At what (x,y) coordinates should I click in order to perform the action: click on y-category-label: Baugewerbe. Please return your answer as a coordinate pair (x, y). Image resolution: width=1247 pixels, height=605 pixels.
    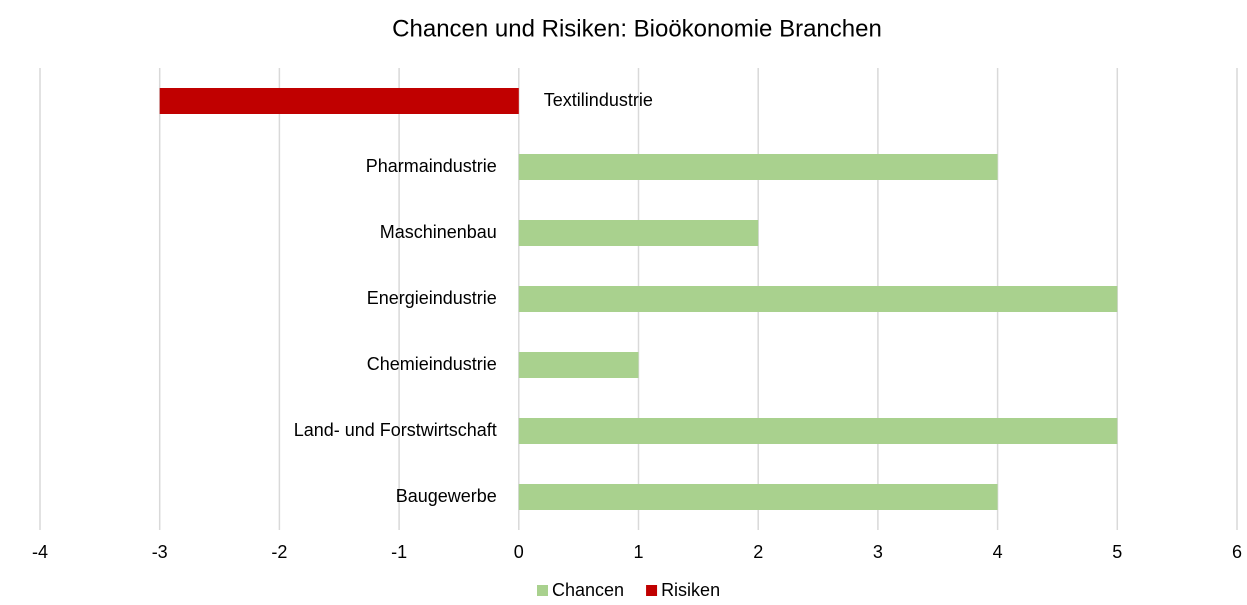
    Looking at the image, I should click on (446, 496).